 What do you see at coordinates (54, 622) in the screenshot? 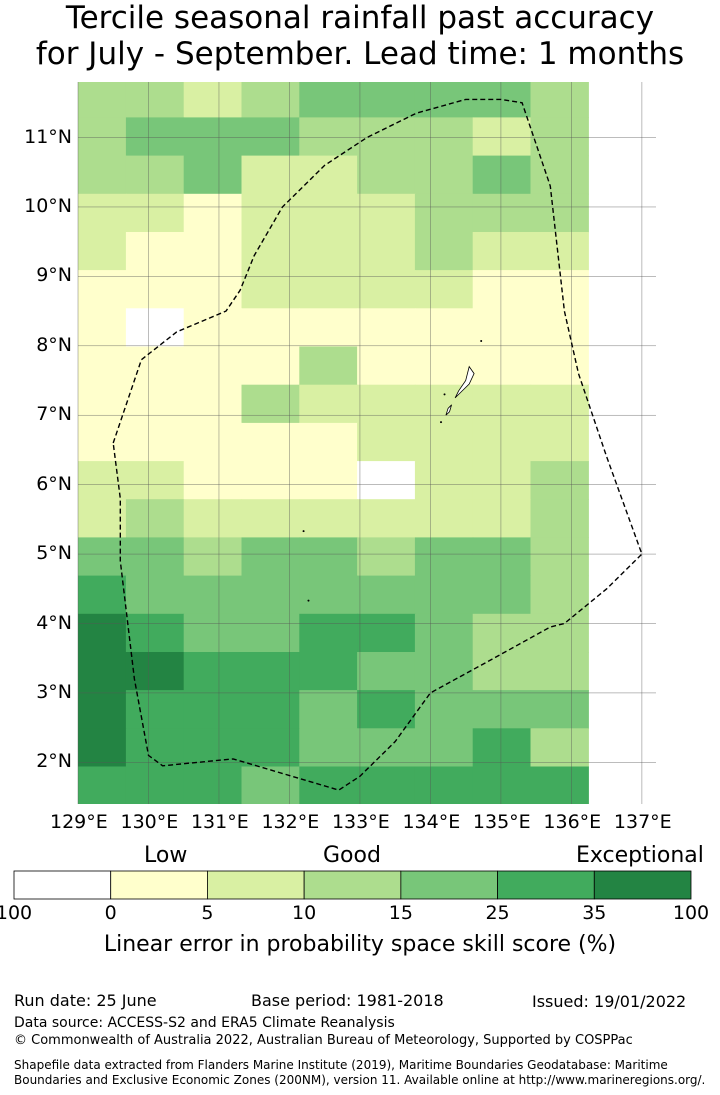
I see `latitude-label: 4°N` at bounding box center [54, 622].